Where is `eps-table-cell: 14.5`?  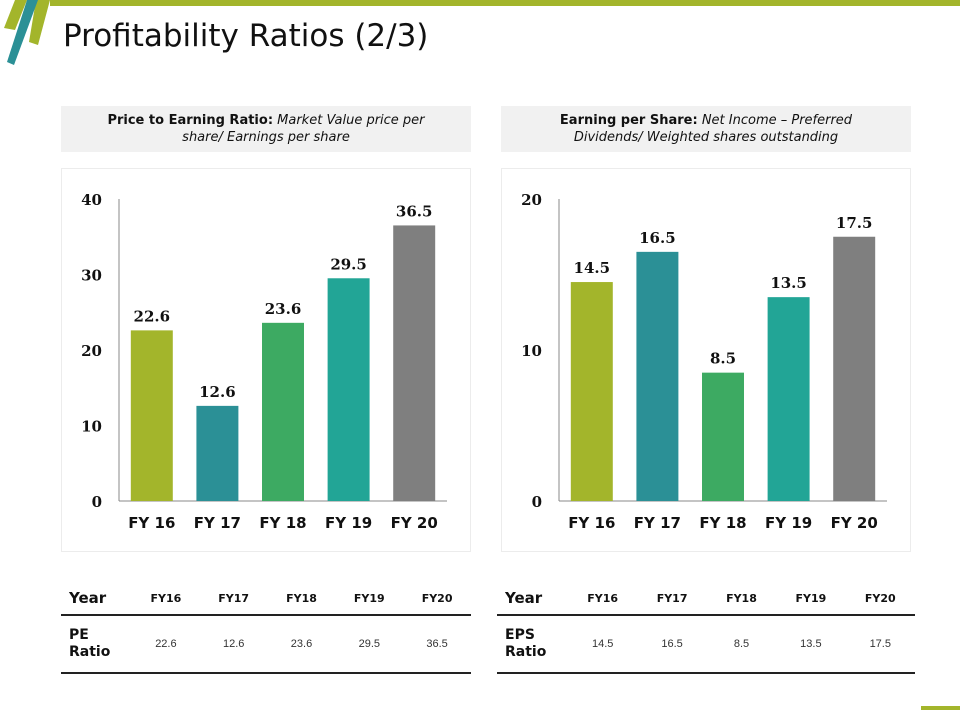
eps-table-cell: 14.5 is located at coordinates (603, 644).